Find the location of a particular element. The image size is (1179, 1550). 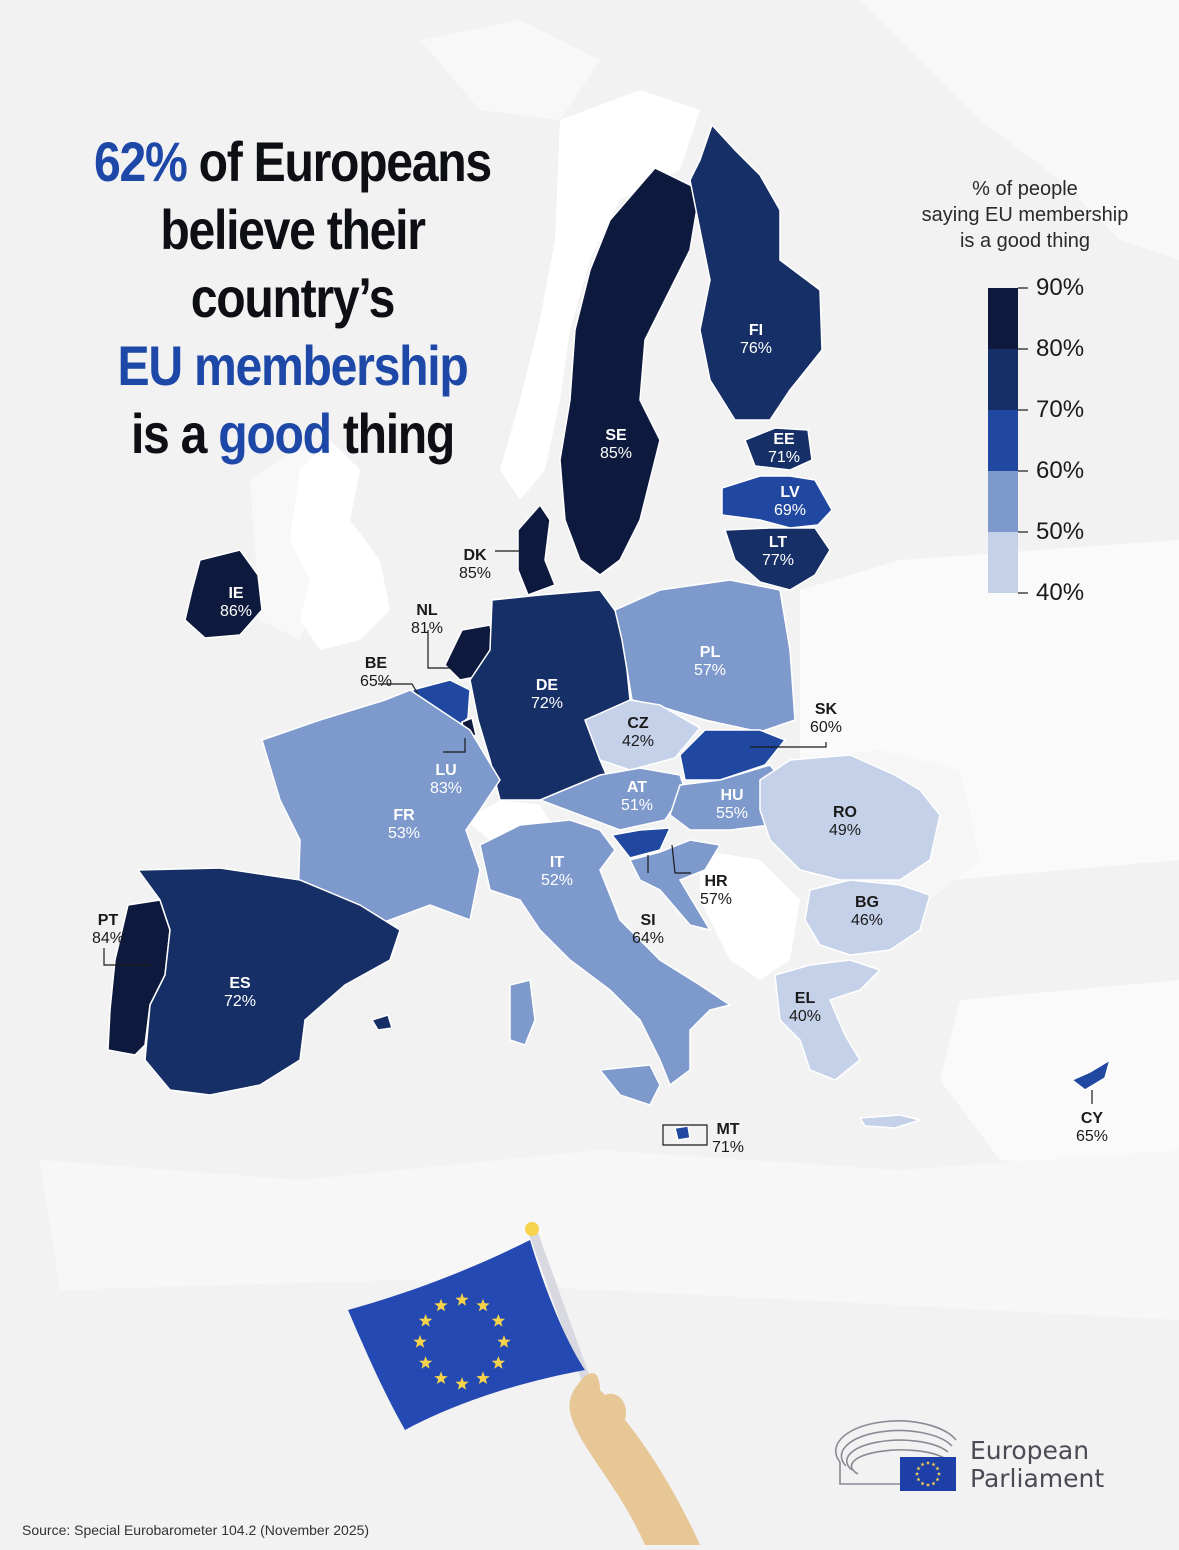

country-code-mt: MT is located at coordinates (727, 1129).